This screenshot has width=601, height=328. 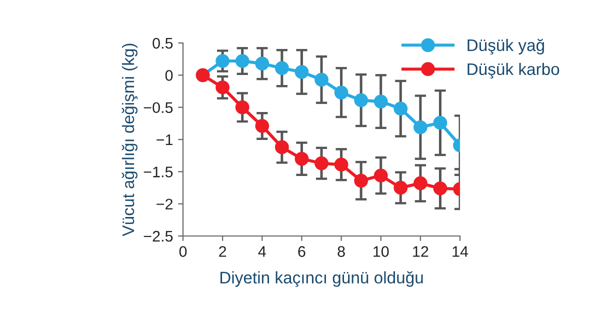 I want to click on x-axis-title: Diyetin kaçıncı günü olduğu, so click(x=321, y=279).